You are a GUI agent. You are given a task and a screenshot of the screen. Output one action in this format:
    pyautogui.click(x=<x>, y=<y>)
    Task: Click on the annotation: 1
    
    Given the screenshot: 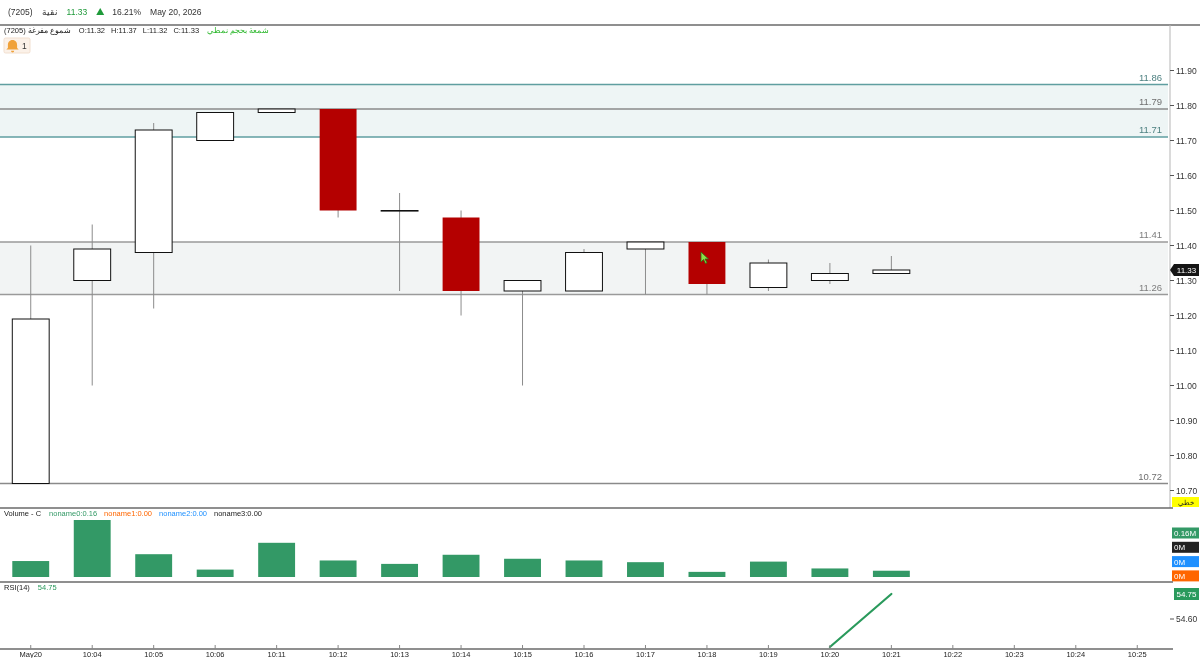 What is the action you would take?
    pyautogui.click(x=24, y=46)
    